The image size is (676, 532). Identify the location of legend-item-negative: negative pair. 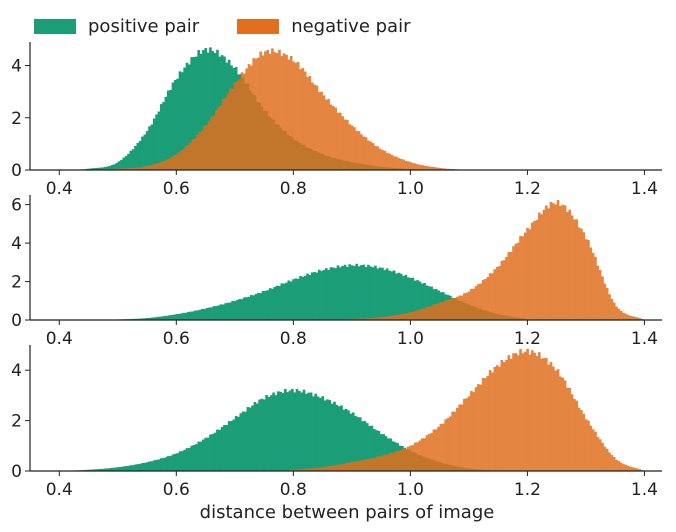
(324, 26).